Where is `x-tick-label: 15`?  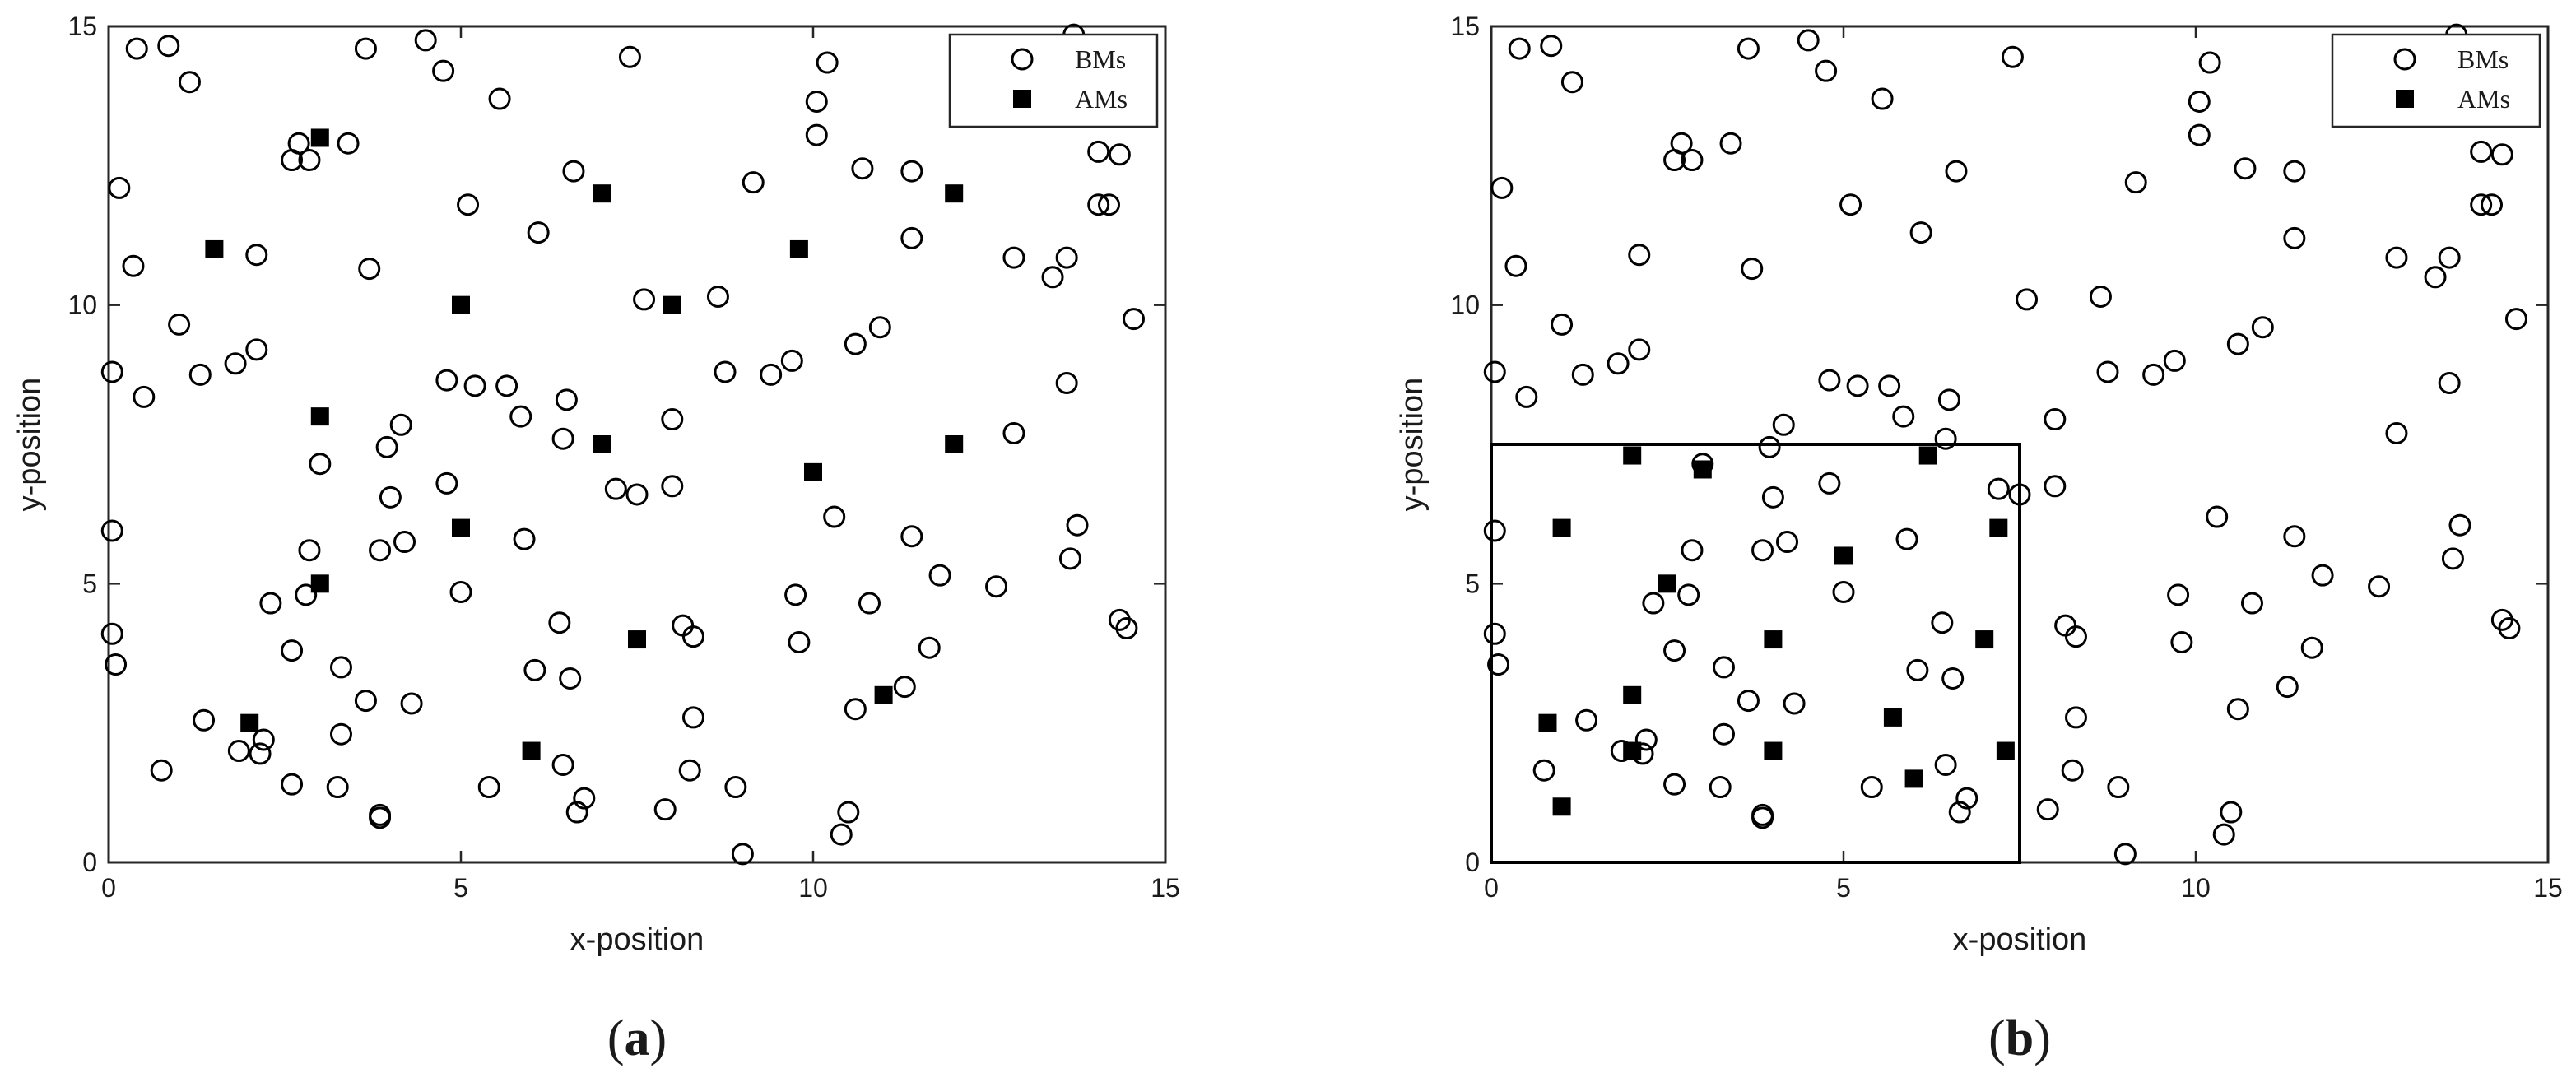
x-tick-label: 15 is located at coordinates (2548, 888).